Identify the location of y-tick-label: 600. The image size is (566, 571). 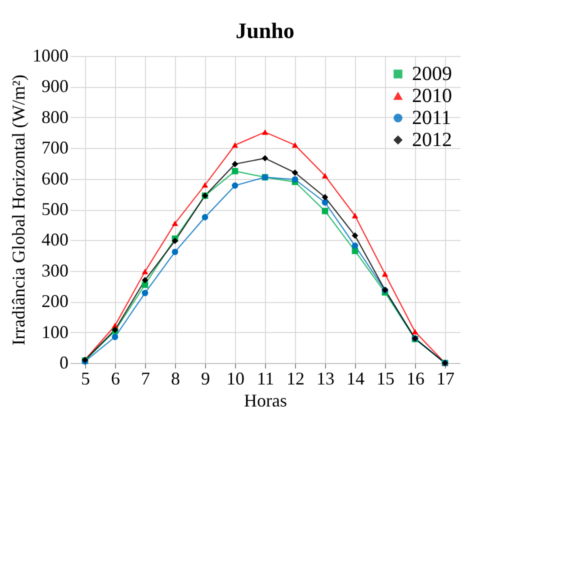
(55, 178).